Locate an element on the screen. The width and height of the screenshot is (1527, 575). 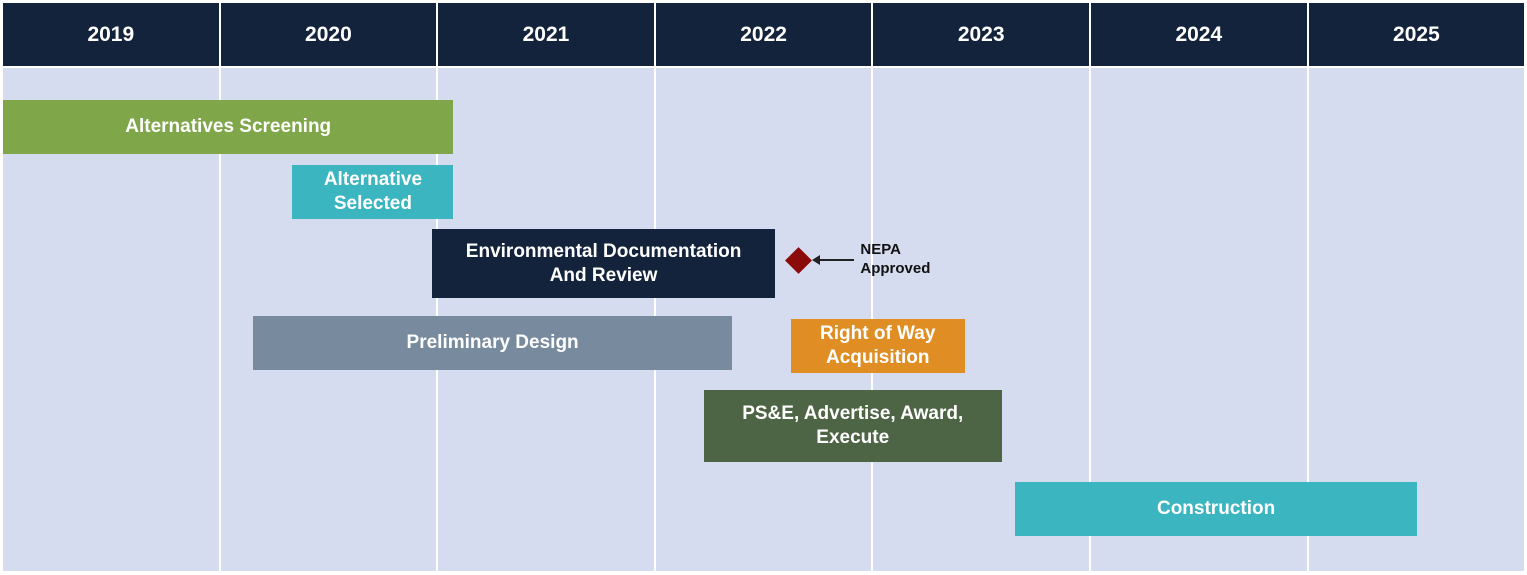
year-header: 2019 is located at coordinates (111, 34).